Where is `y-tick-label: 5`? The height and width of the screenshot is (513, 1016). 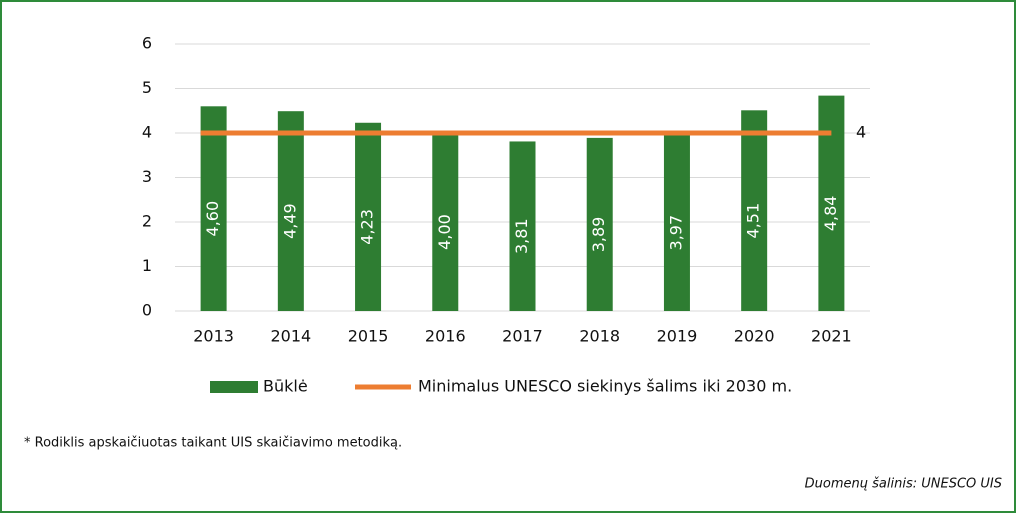
y-tick-label: 5 is located at coordinates (147, 87).